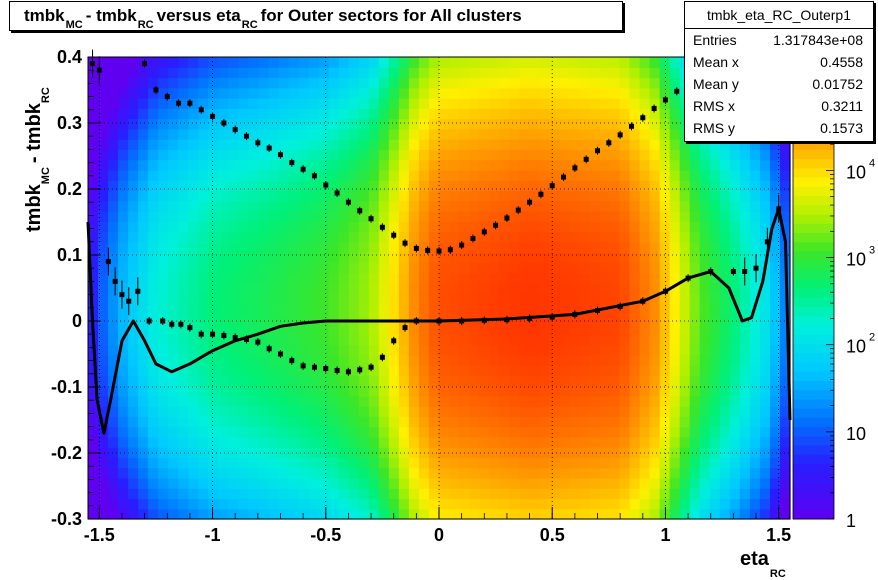 The height and width of the screenshot is (580, 878). I want to click on z-axis-tick-label: 10, so click(856, 434).